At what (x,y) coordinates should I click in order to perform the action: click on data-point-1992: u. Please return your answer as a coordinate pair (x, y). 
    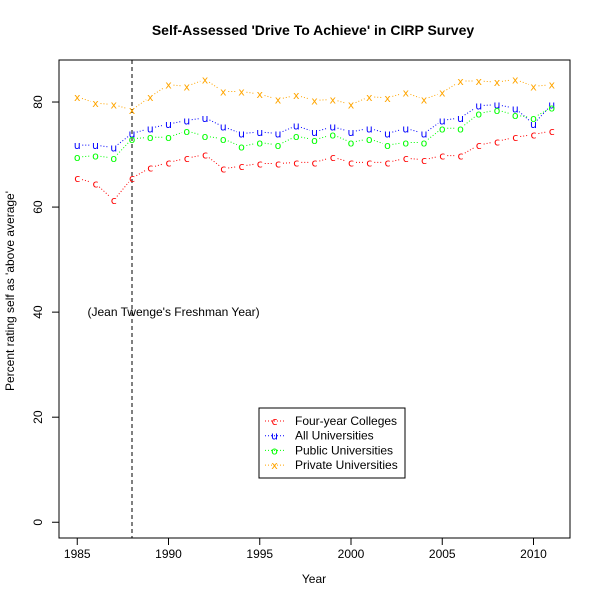
    Looking at the image, I should click on (205, 118).